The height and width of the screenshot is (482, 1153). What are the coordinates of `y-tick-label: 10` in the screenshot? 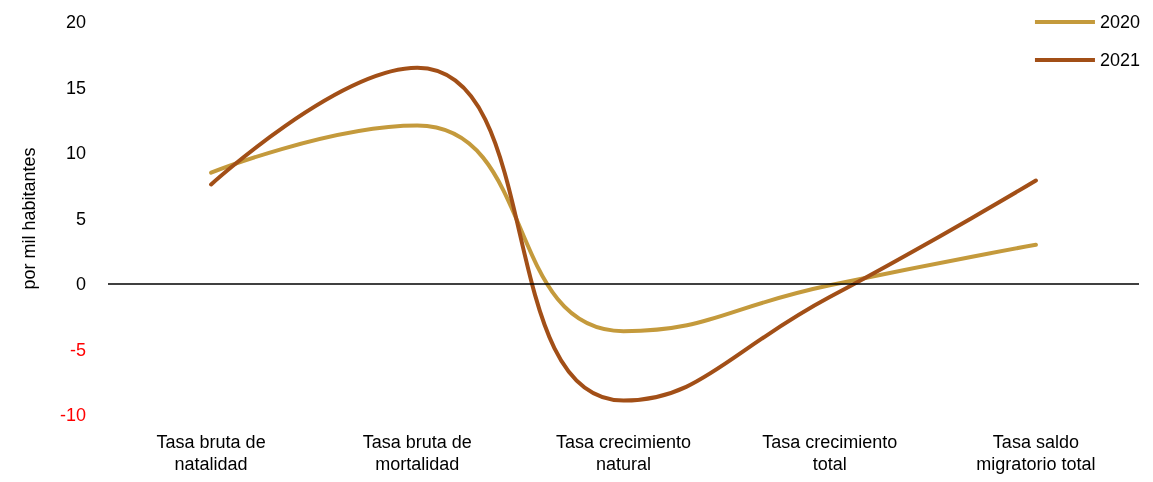 It's located at (75, 153).